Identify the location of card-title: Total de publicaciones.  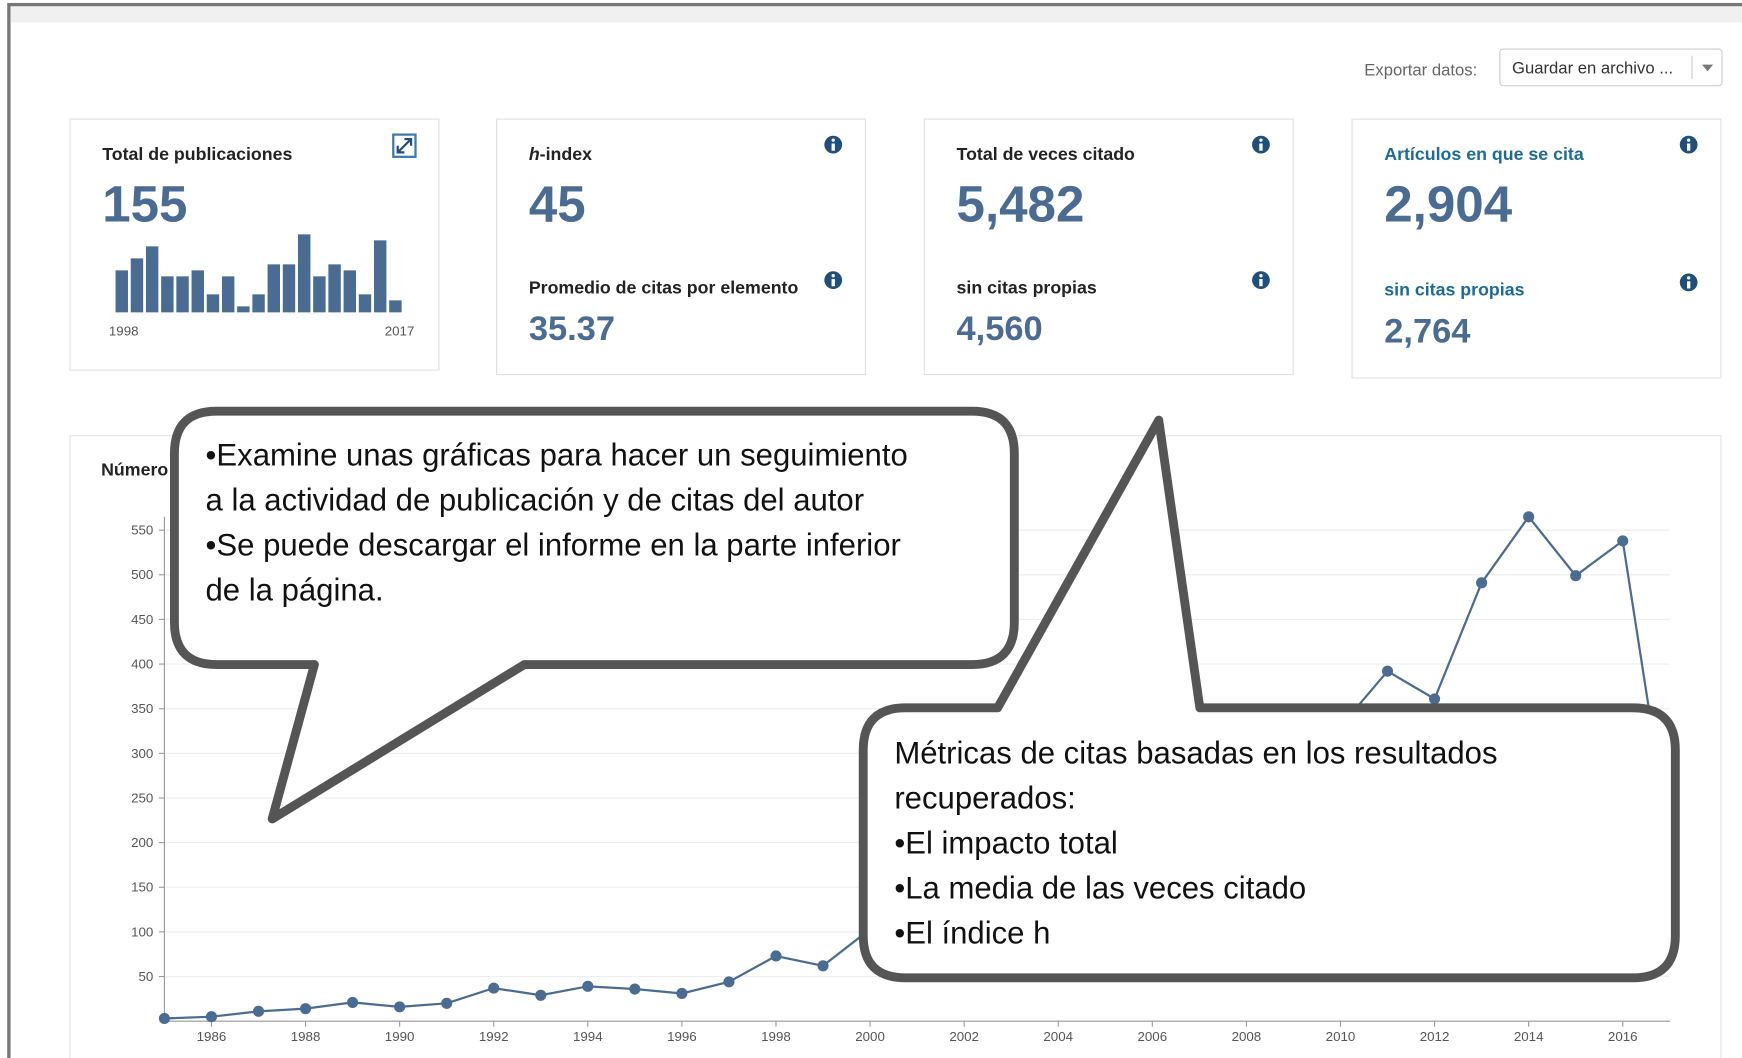
(197, 154).